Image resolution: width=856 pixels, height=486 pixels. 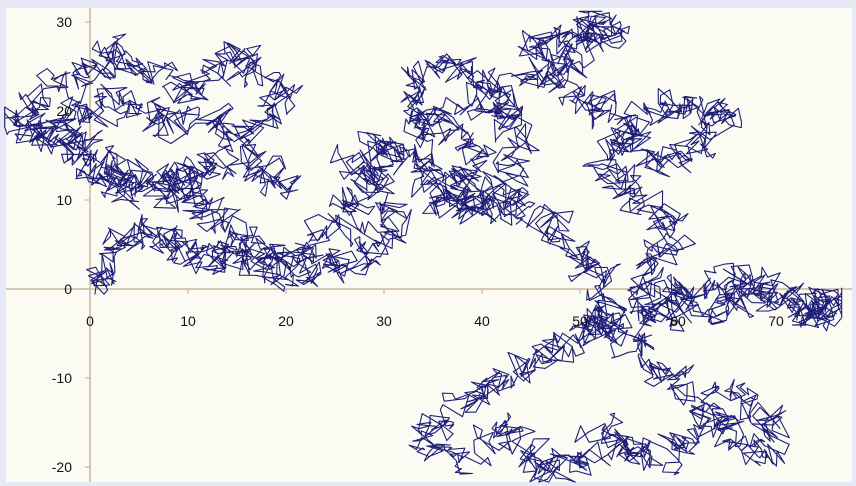 What do you see at coordinates (286, 321) in the screenshot?
I see `x-tick-label: 20` at bounding box center [286, 321].